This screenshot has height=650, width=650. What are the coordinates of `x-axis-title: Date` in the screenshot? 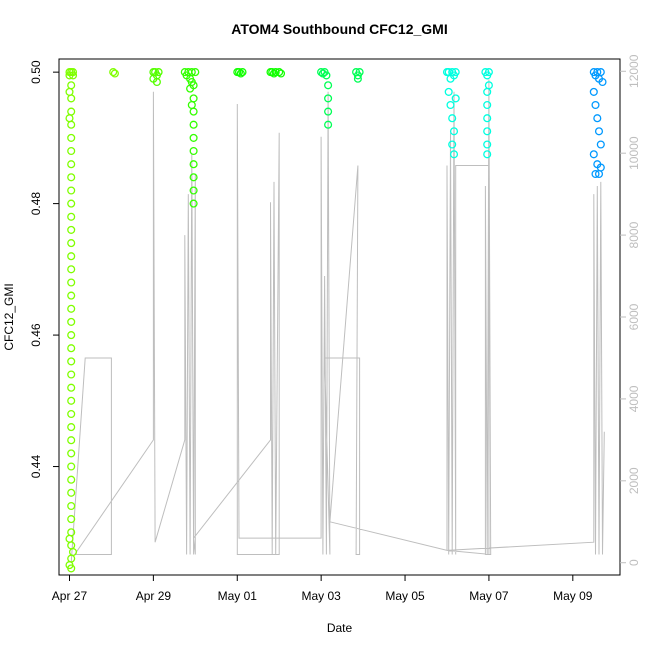 It's located at (340, 628).